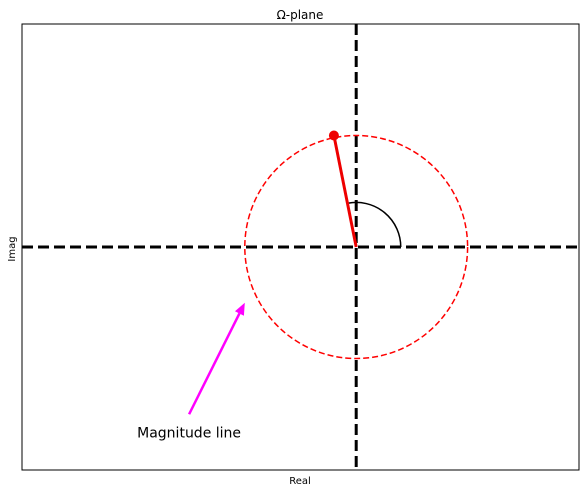  What do you see at coordinates (374, 224) in the screenshot?
I see `angle-arc` at bounding box center [374, 224].